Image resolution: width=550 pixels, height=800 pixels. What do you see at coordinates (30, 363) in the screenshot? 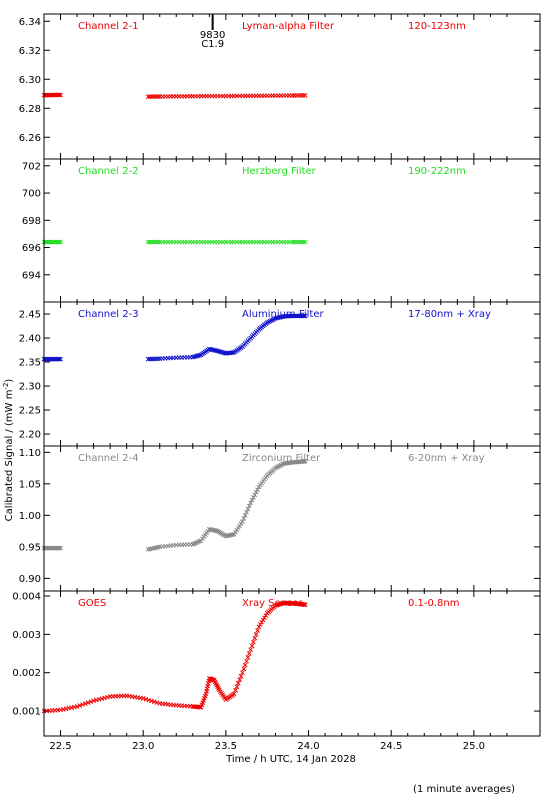
I see `y-tick-label: 2.35` at bounding box center [30, 363].